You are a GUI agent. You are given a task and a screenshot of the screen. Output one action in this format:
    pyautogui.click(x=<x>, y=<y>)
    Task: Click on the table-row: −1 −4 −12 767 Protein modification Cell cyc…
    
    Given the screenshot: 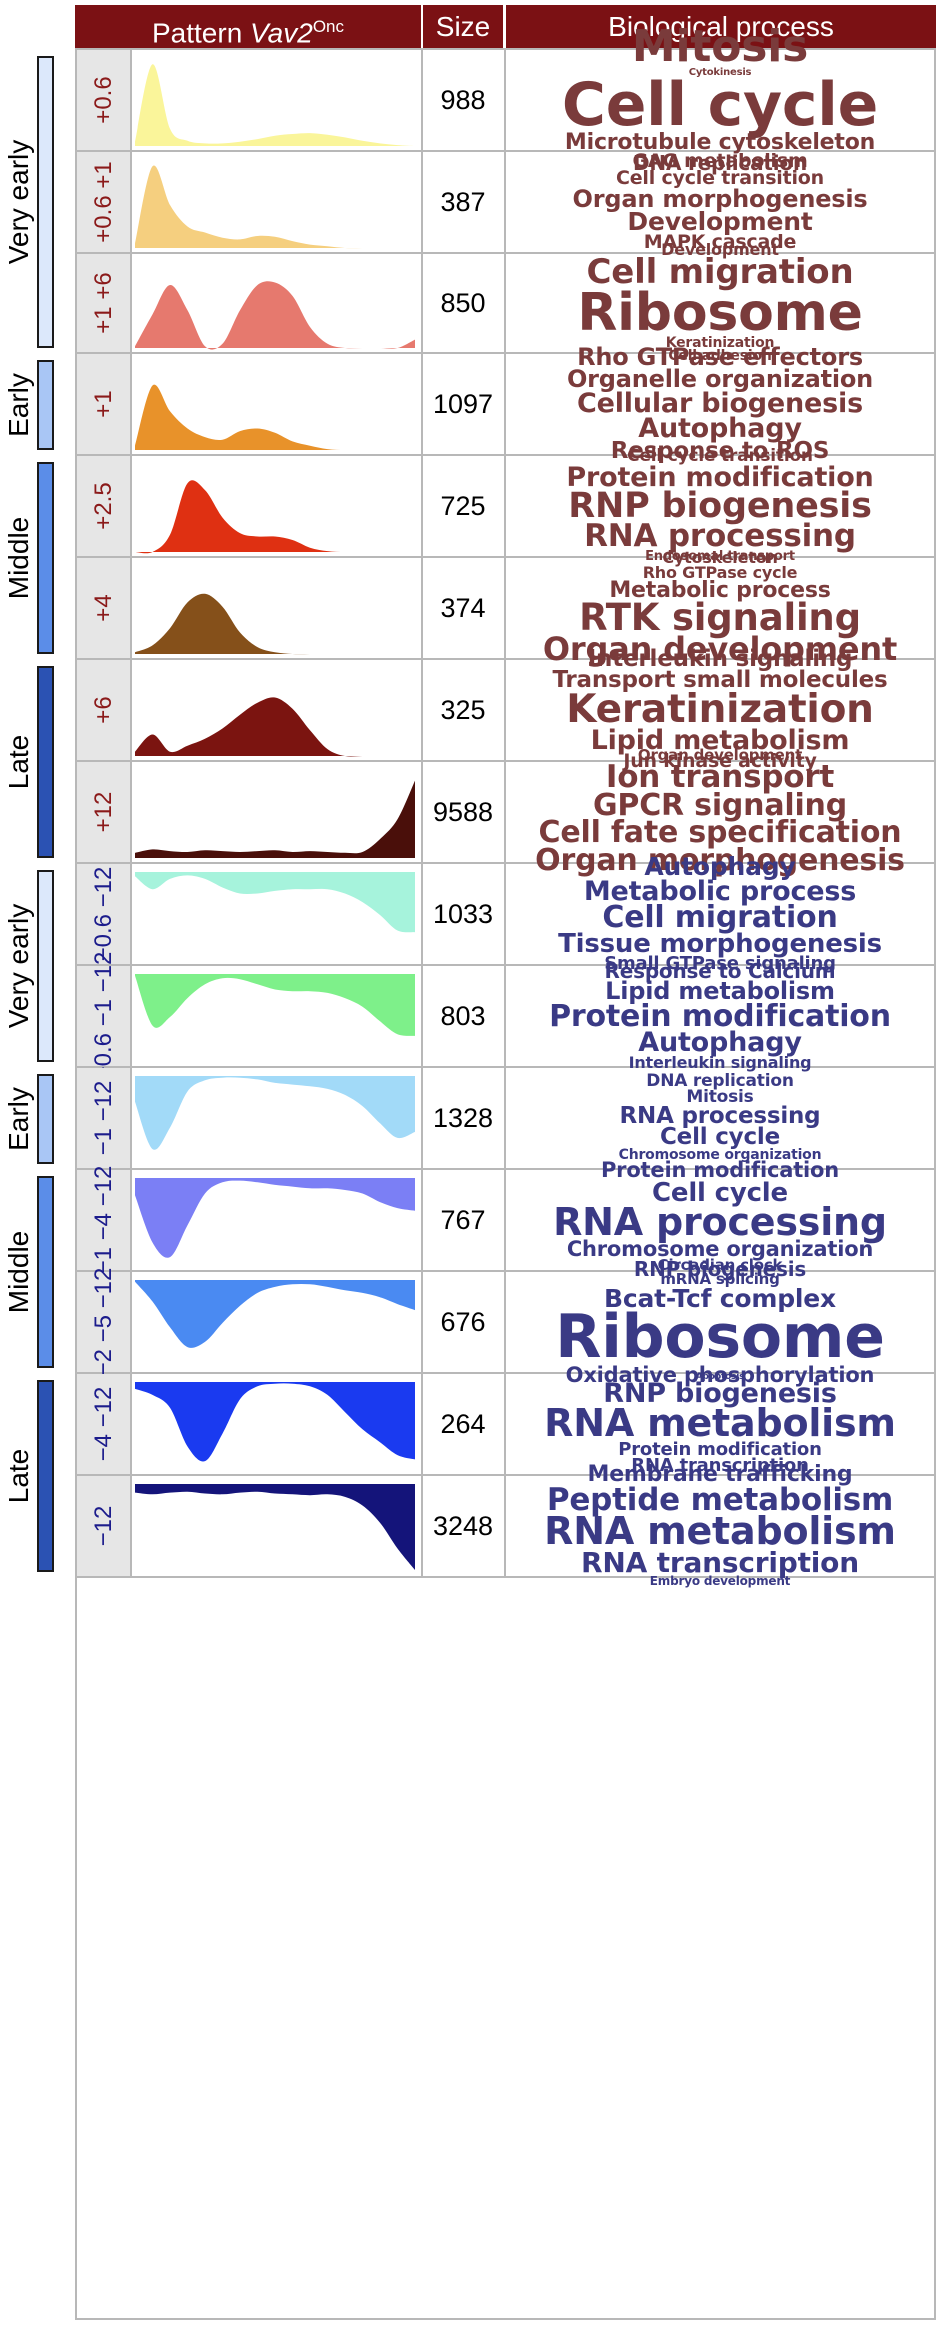 What is the action you would take?
    pyautogui.click(x=505, y=1219)
    